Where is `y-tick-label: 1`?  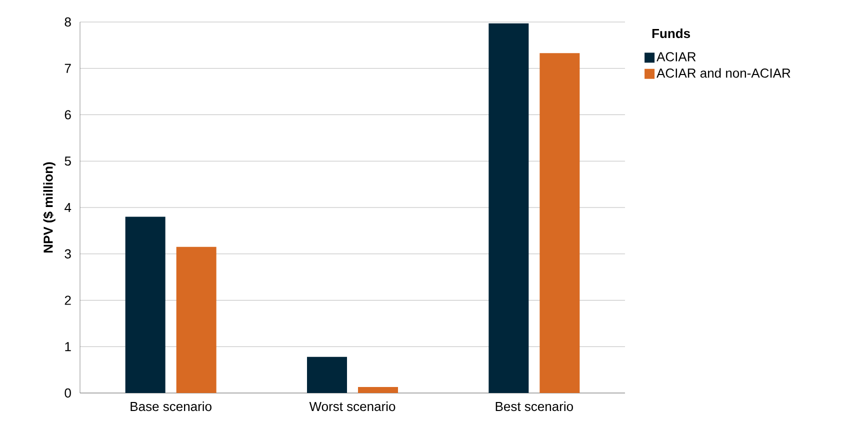 y-tick-label: 1 is located at coordinates (68, 347).